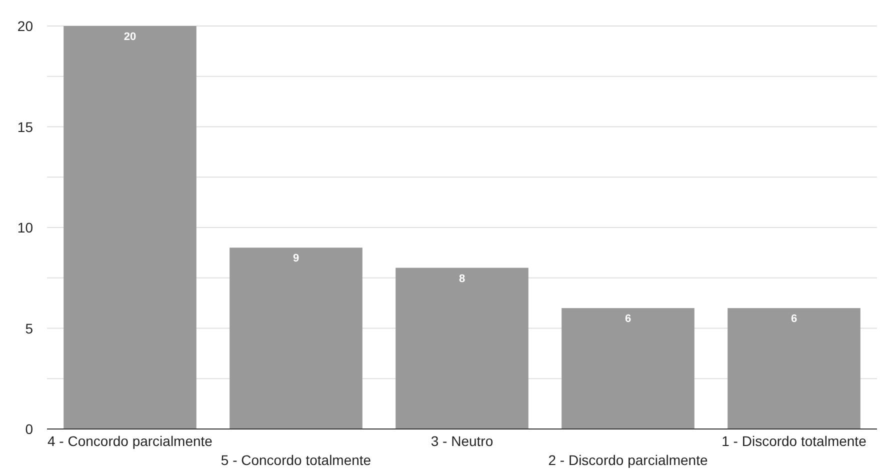  I want to click on x-tick-label: 3 - Neutro, so click(462, 441).